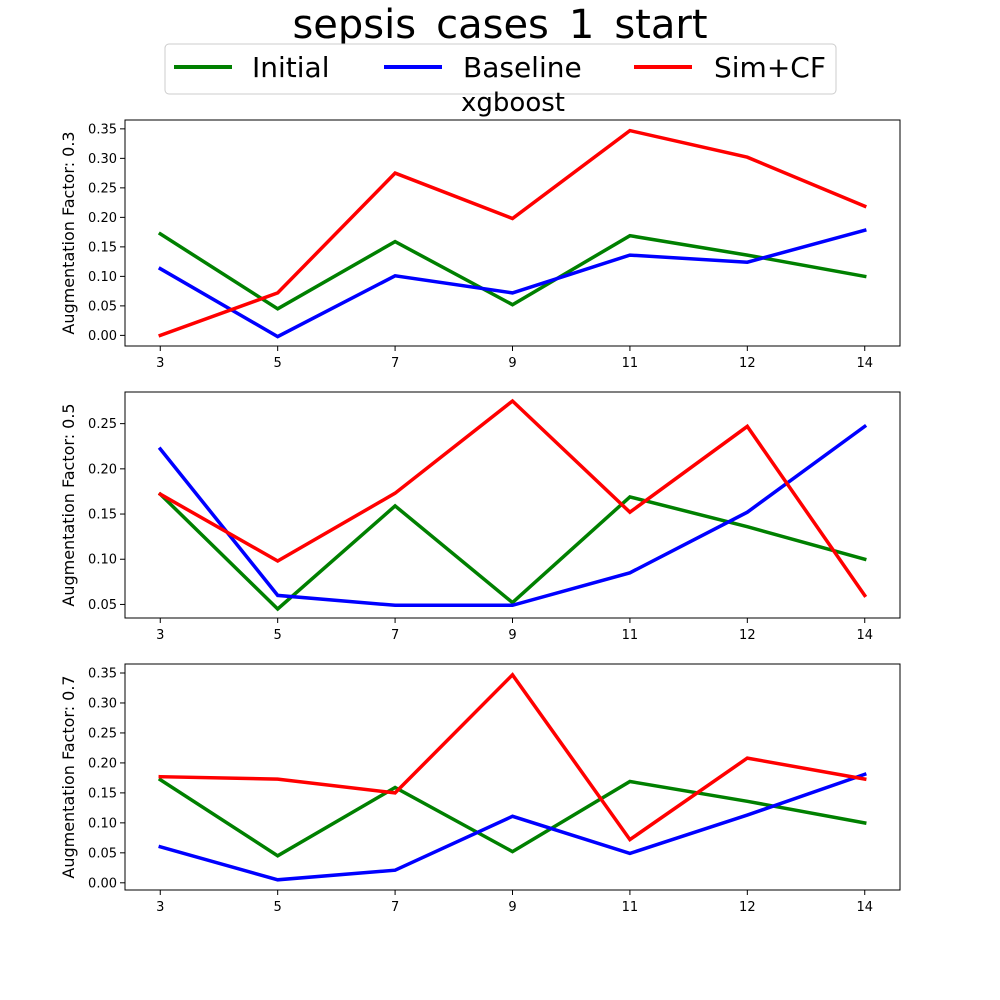  What do you see at coordinates (68, 504) in the screenshot?
I see `y-axis-label: Augmentation Factor: 0.5` at bounding box center [68, 504].